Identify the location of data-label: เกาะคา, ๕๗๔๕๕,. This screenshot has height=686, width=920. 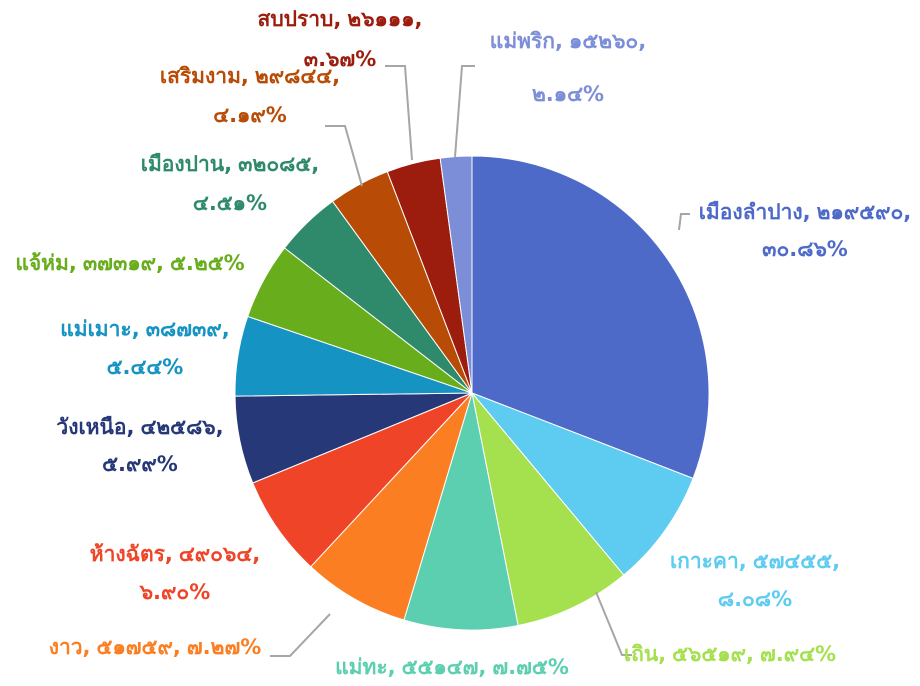
(755, 561).